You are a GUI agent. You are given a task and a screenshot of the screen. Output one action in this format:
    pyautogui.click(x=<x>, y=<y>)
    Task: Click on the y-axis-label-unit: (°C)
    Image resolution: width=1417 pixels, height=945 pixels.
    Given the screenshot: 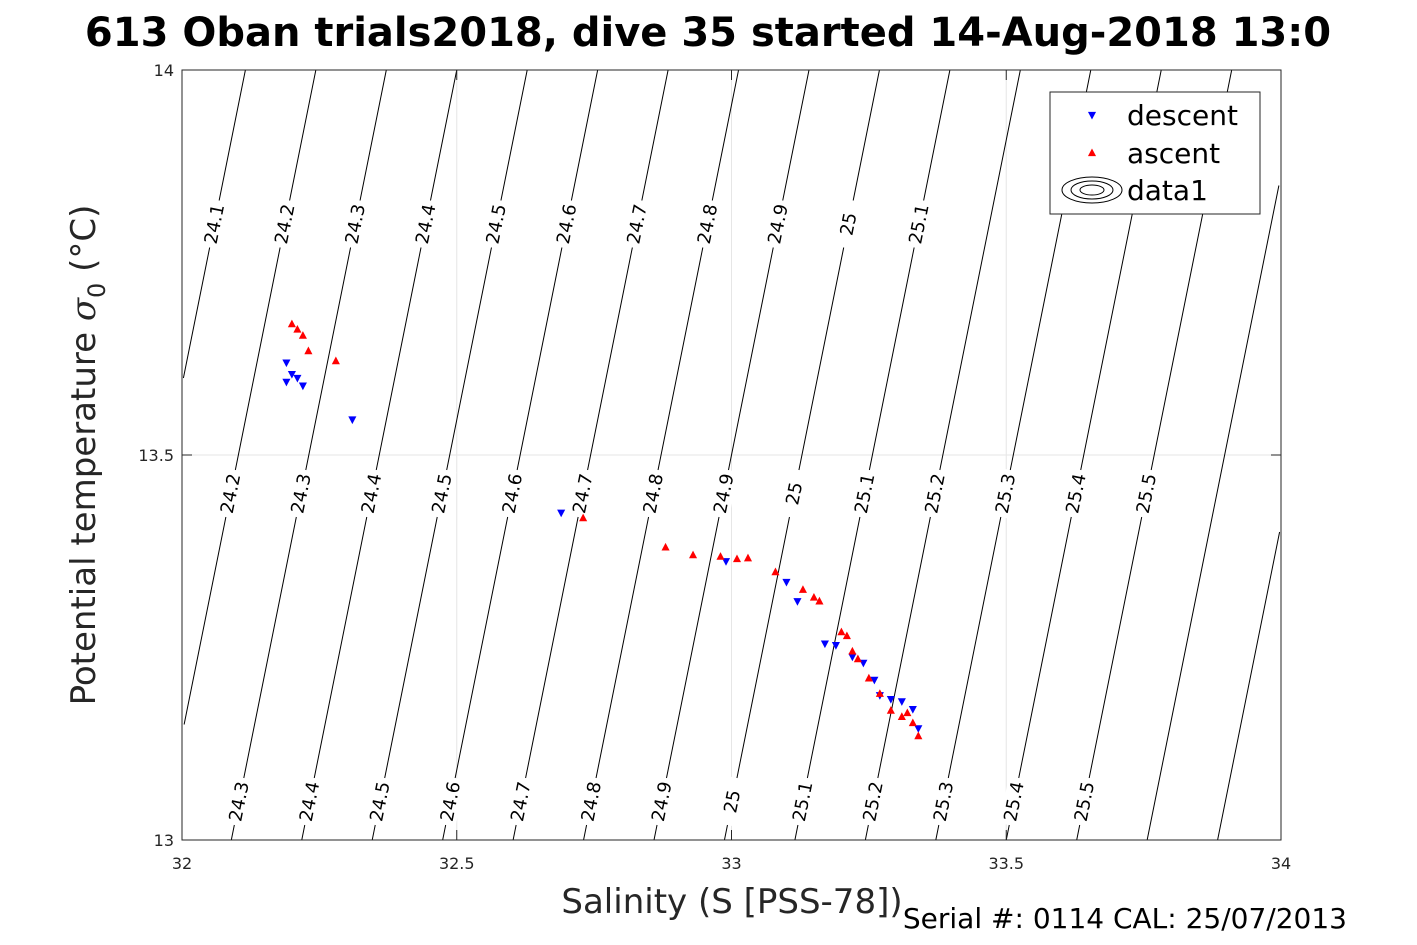 What is the action you would take?
    pyautogui.click(x=84, y=244)
    